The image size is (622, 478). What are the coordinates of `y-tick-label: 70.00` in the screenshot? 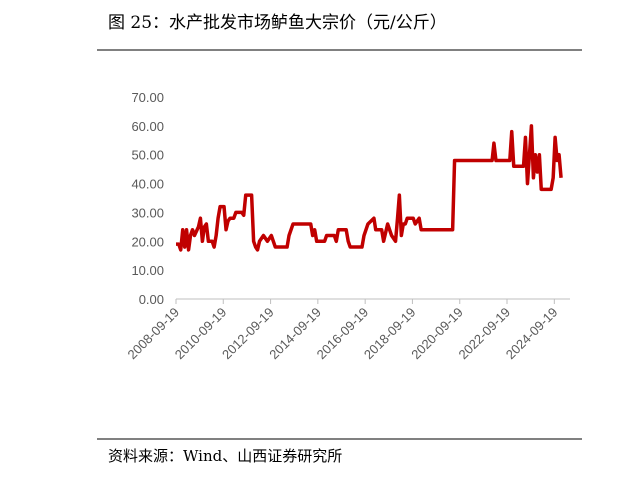 It's located at (147, 97).